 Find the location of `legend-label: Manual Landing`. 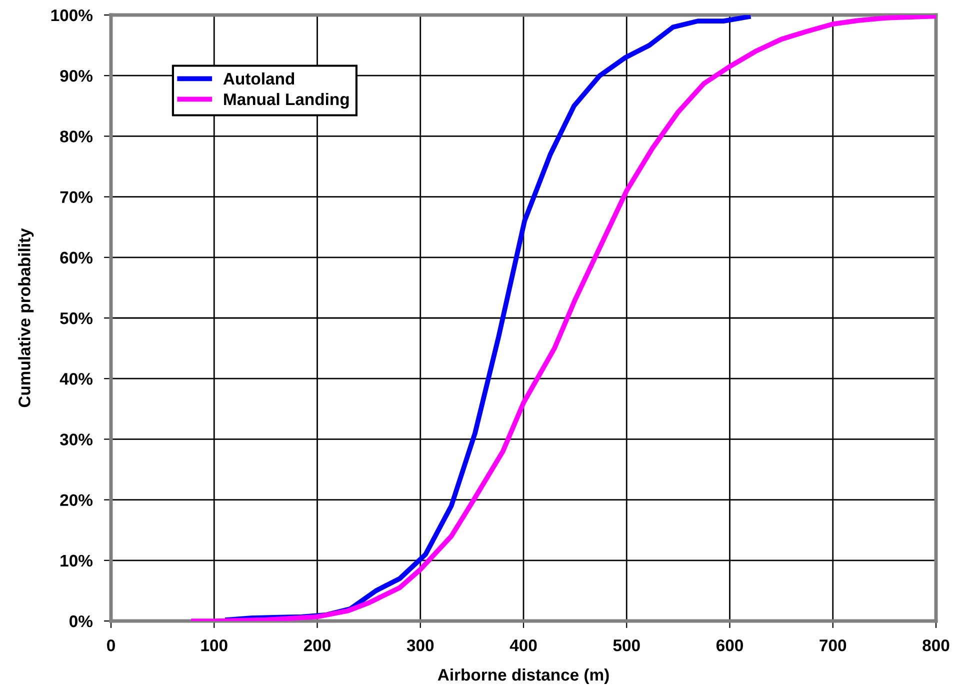

legend-label: Manual Landing is located at coordinates (286, 100).